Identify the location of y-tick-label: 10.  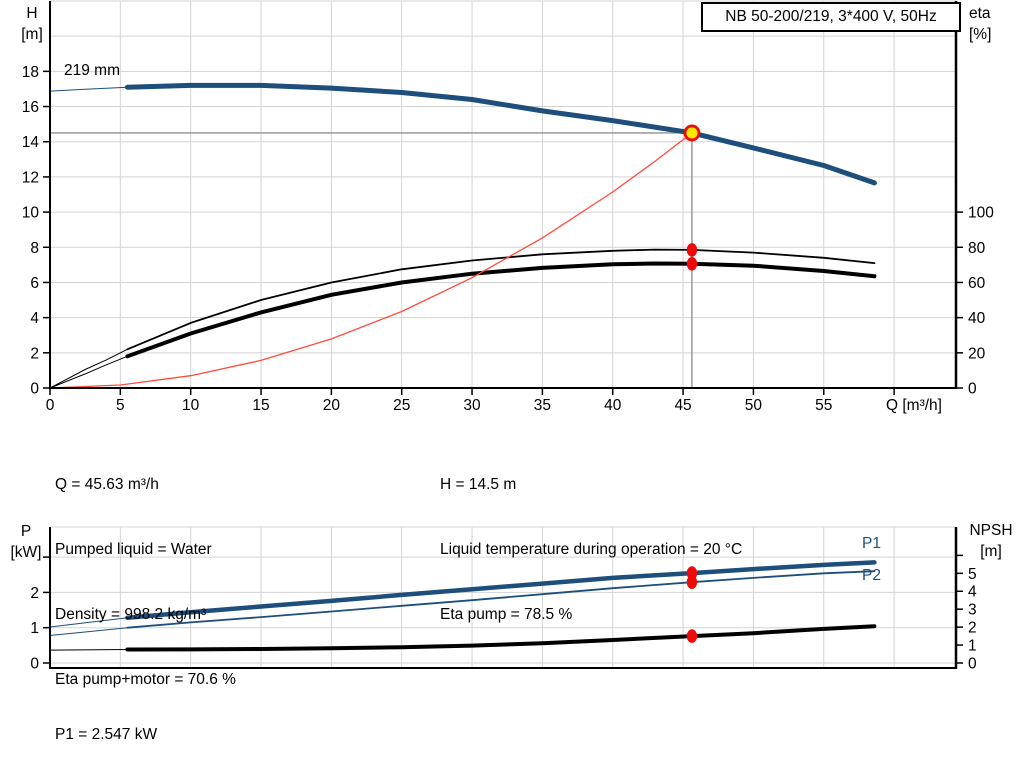
(31, 213).